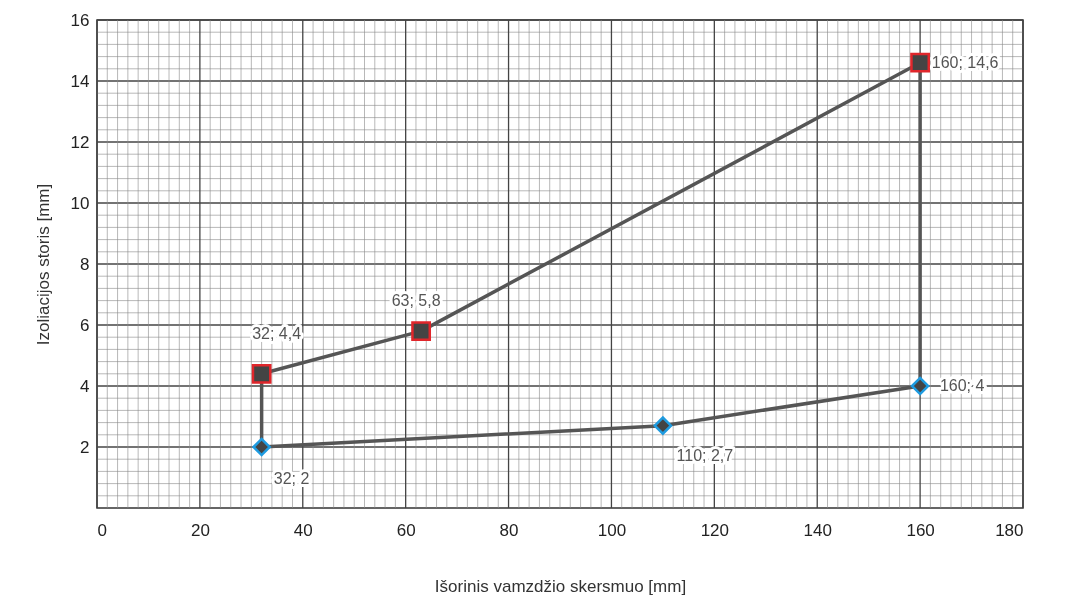 The image size is (1083, 601). I want to click on data-label: 32; 4,4, so click(277, 333).